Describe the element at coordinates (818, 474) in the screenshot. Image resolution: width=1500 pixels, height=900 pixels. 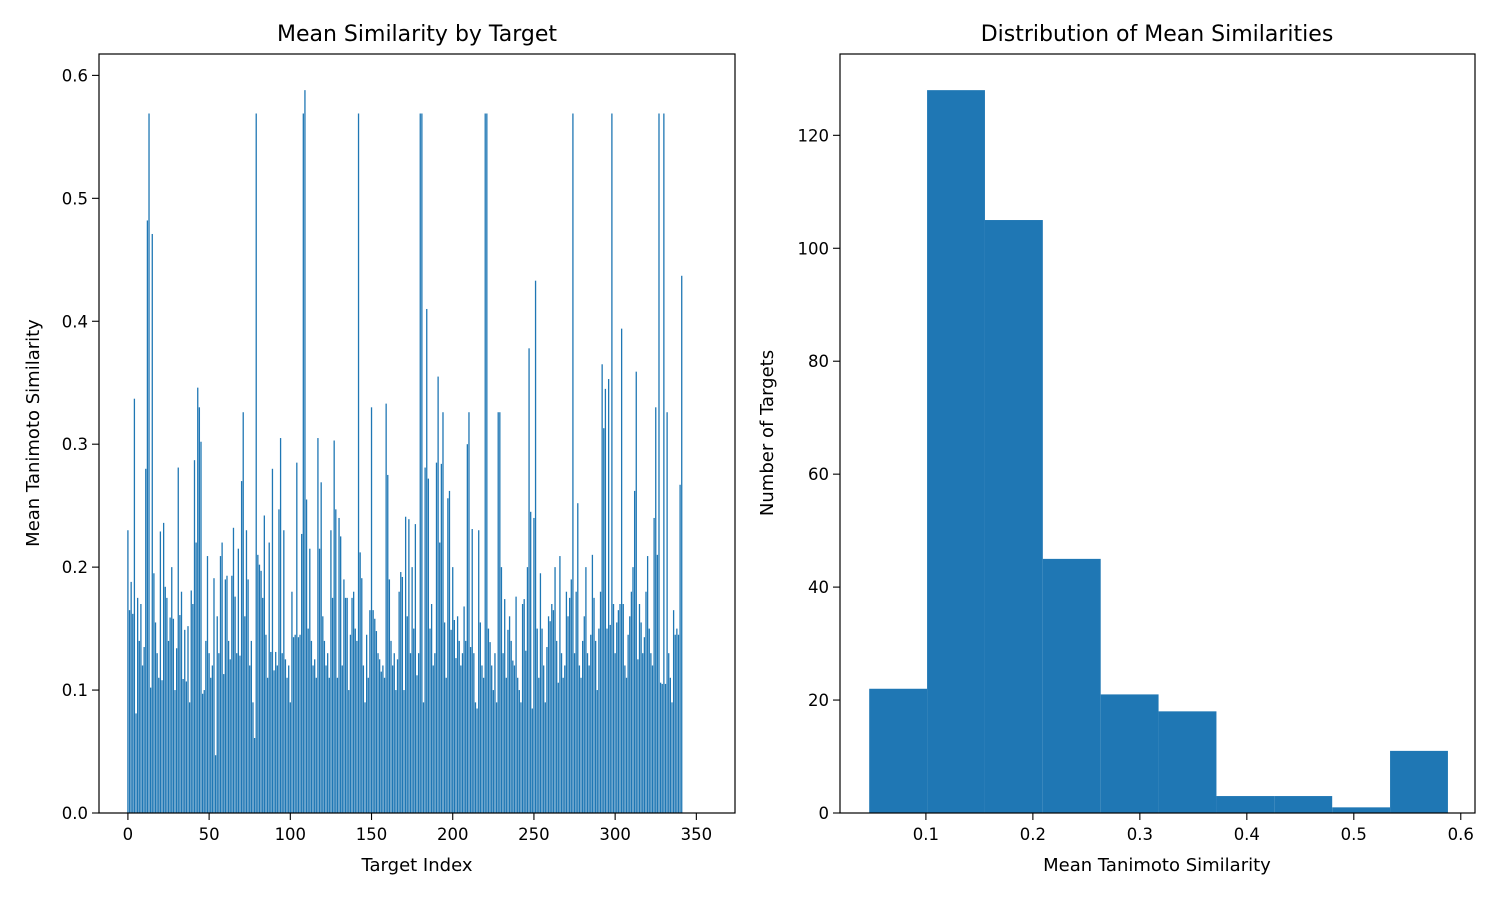
I see `y-tick-label: 60` at that location.